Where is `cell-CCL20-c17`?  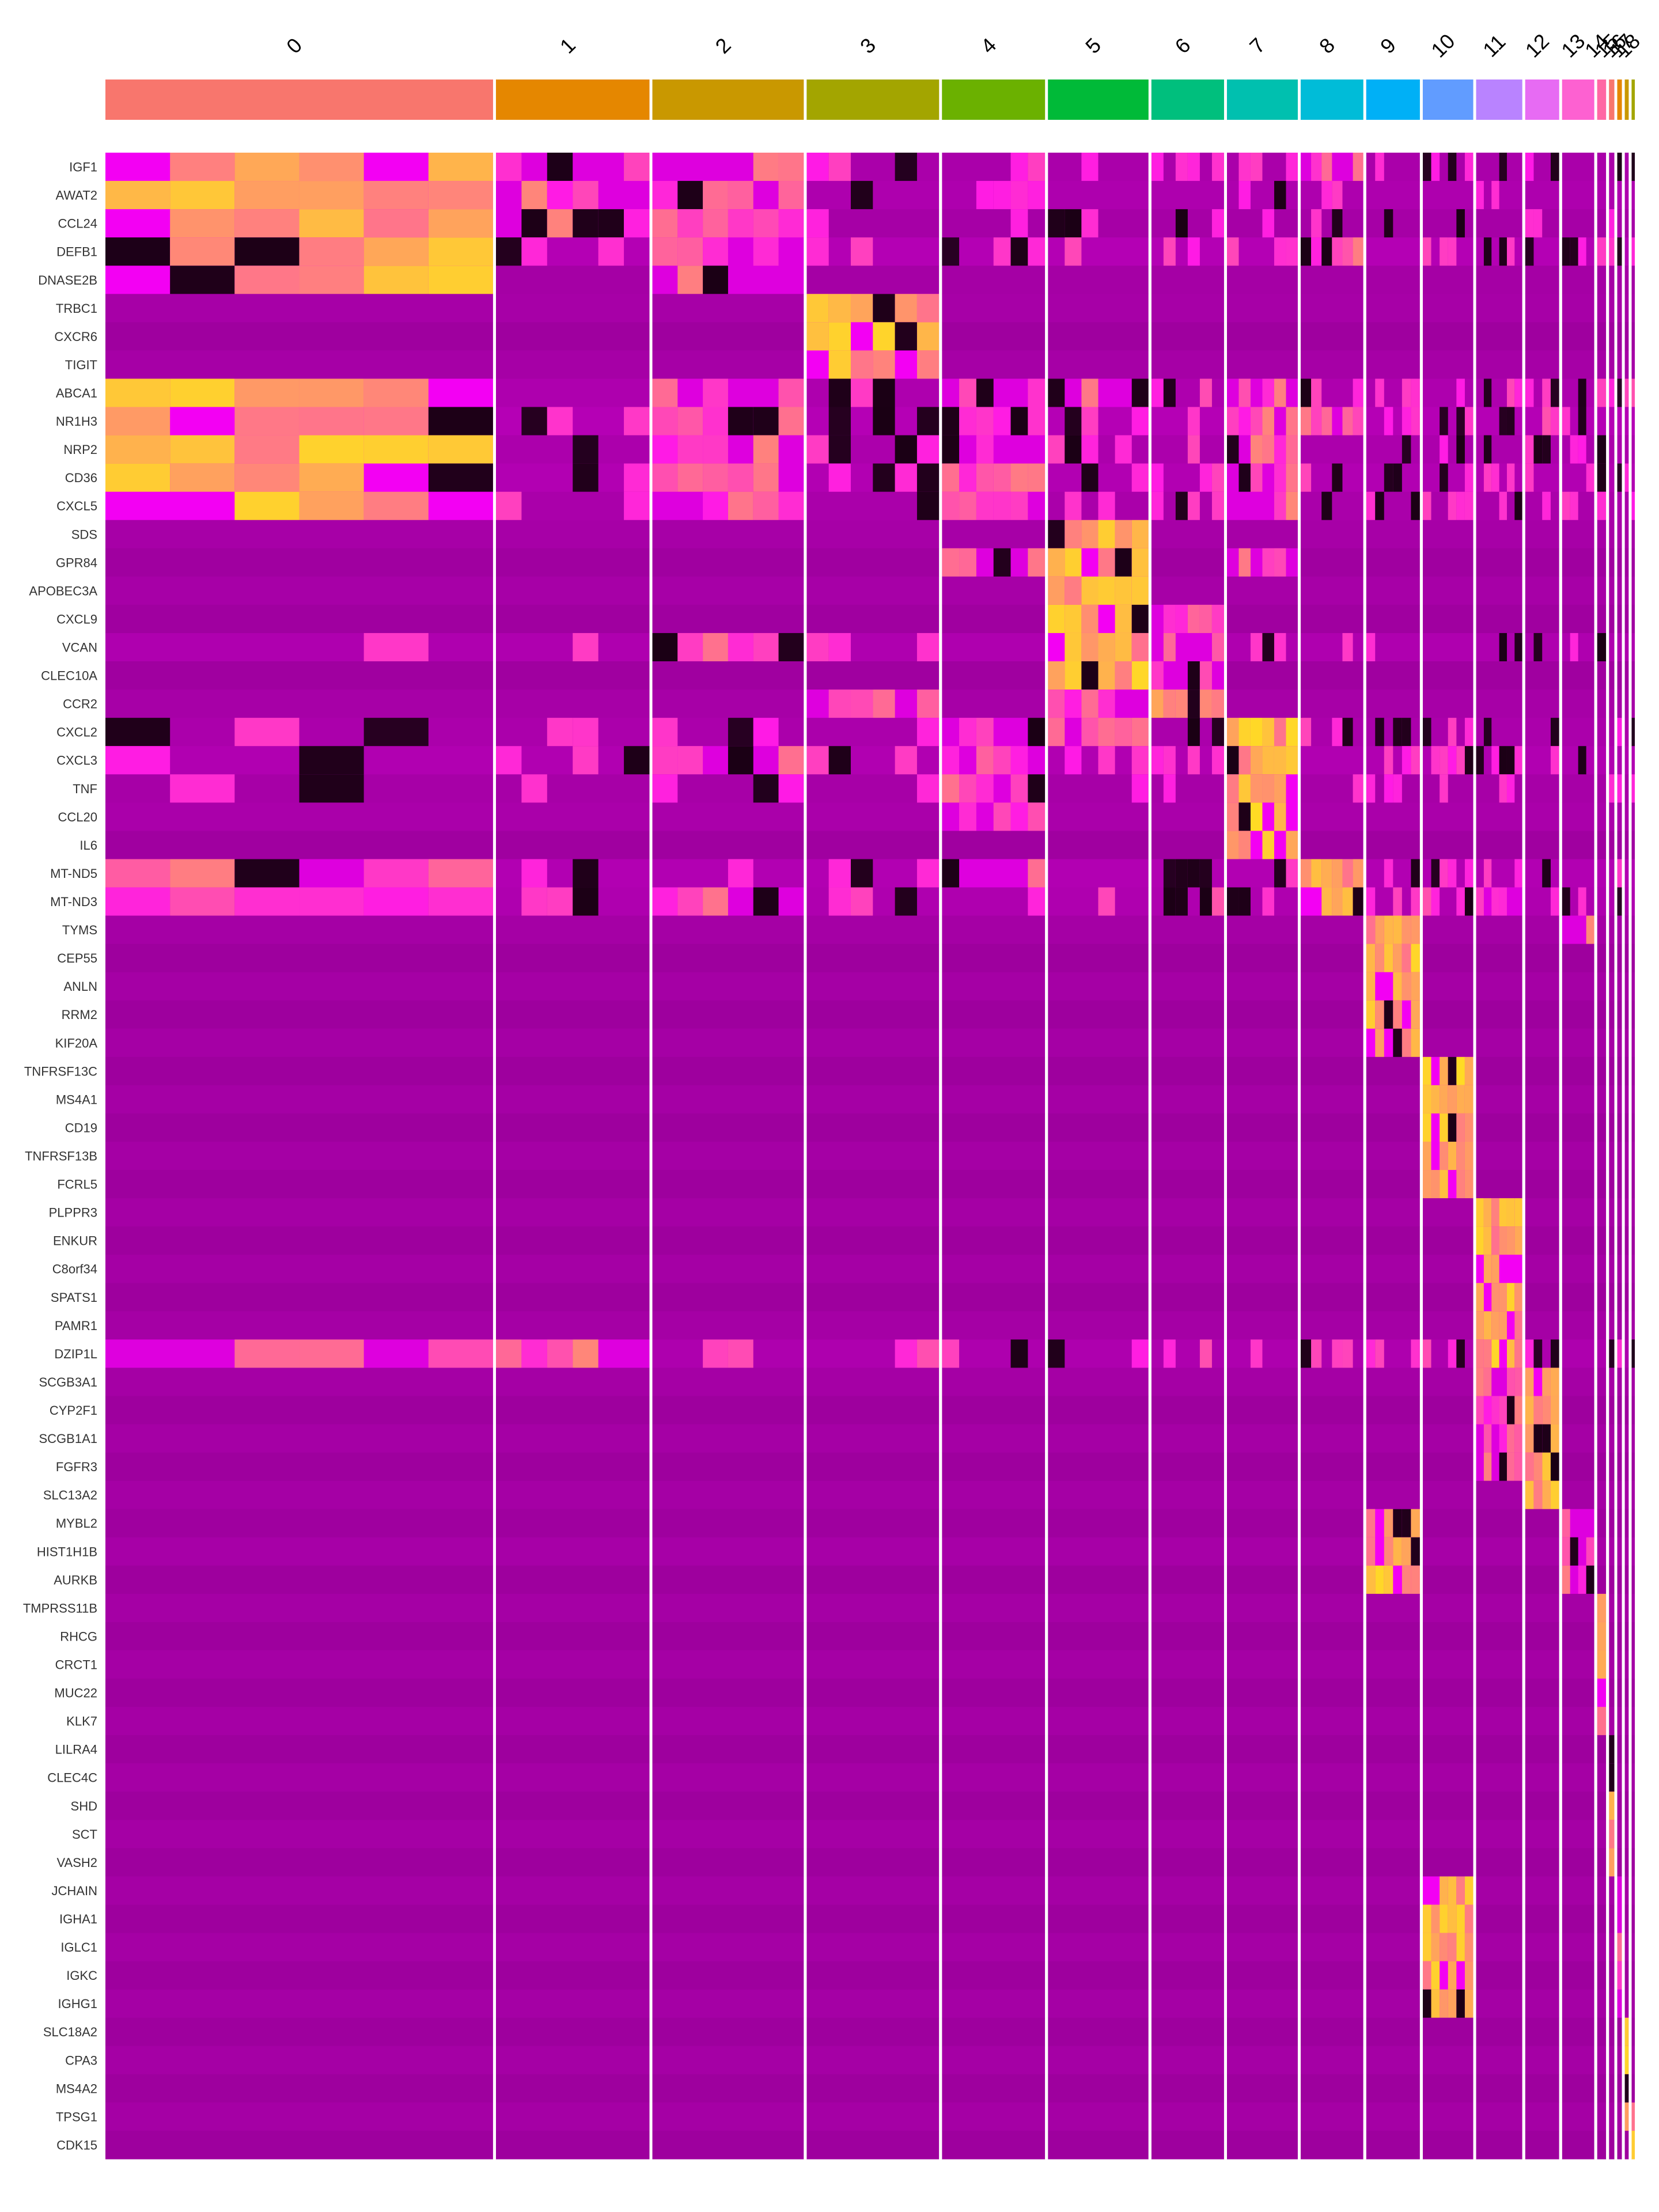 cell-CCL20-c17 is located at coordinates (1626, 816).